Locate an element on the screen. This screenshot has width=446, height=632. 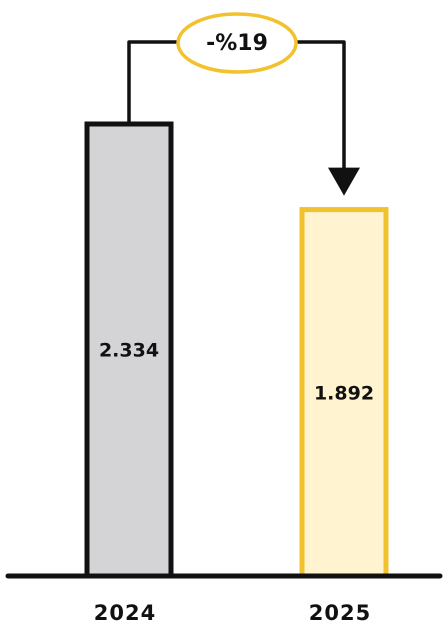
bar-value-label-2024: 2.334 is located at coordinates (129, 351).